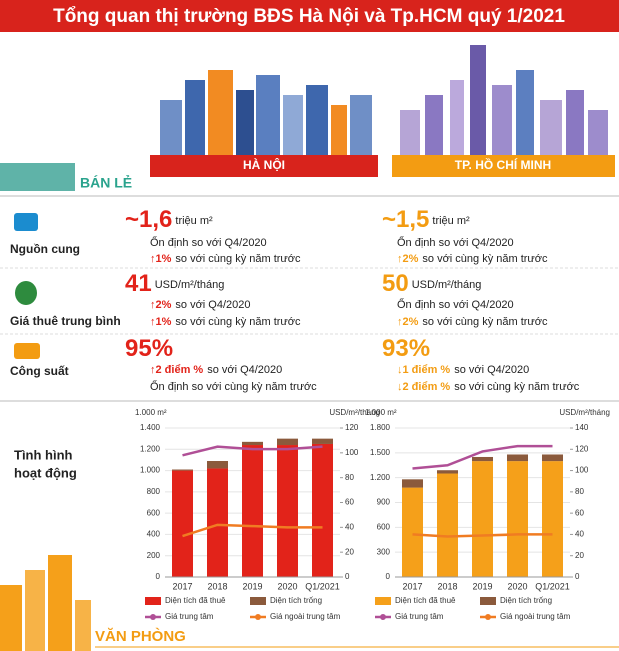 The height and width of the screenshot is (651, 619). What do you see at coordinates (138, 283) in the screenshot?
I see `big-value: 41` at bounding box center [138, 283].